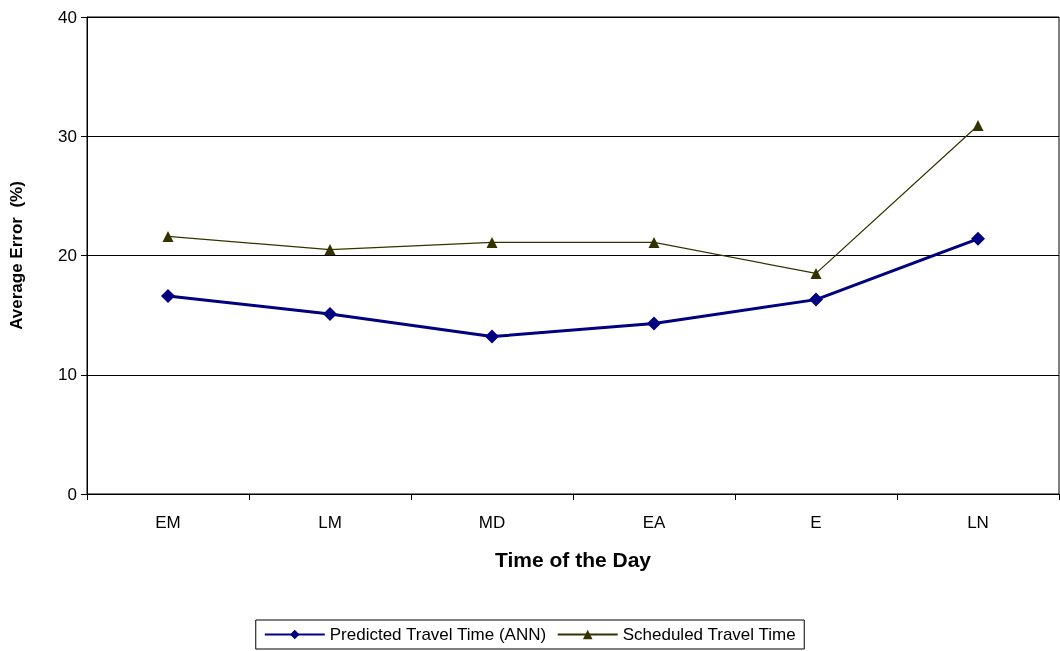 The height and width of the screenshot is (651, 1060). I want to click on x-tick-label: EA, so click(654, 522).